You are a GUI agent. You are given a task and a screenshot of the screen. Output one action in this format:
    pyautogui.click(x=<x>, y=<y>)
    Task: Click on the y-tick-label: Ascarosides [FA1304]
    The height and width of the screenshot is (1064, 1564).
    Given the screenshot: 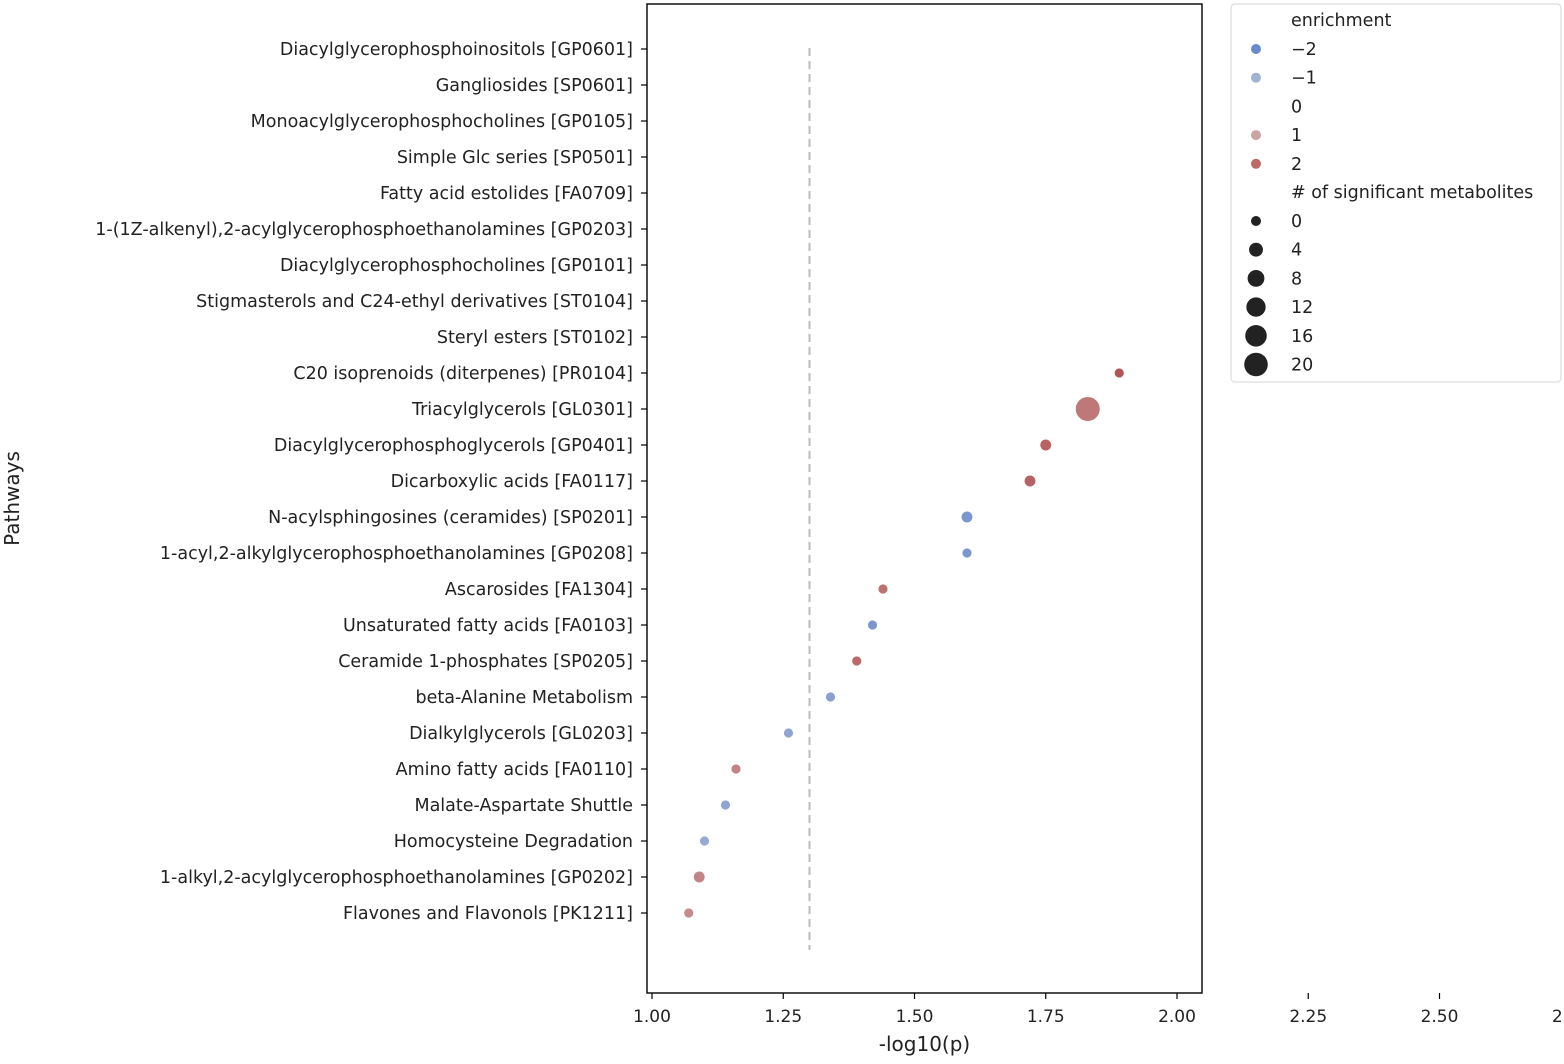 What is the action you would take?
    pyautogui.click(x=539, y=590)
    